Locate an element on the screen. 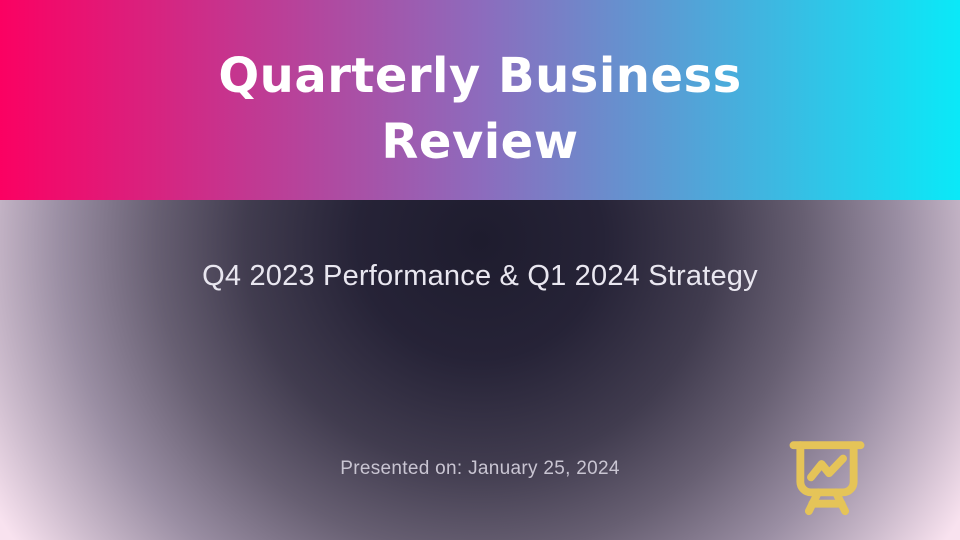 This screenshot has width=960, height=540. page-title: Quarterly Business Review is located at coordinates (480, 108).